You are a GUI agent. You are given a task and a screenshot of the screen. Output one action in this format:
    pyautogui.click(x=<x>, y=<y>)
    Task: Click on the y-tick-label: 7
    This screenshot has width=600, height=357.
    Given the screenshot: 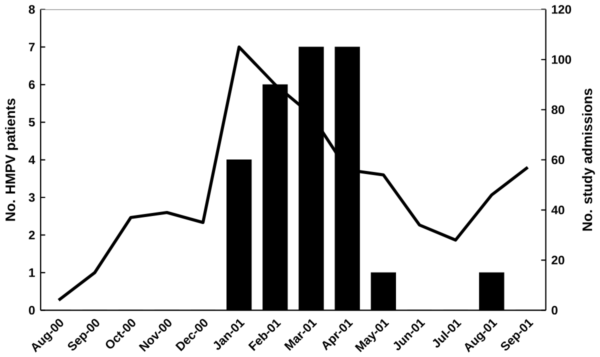 What is the action you would take?
    pyautogui.click(x=31, y=47)
    